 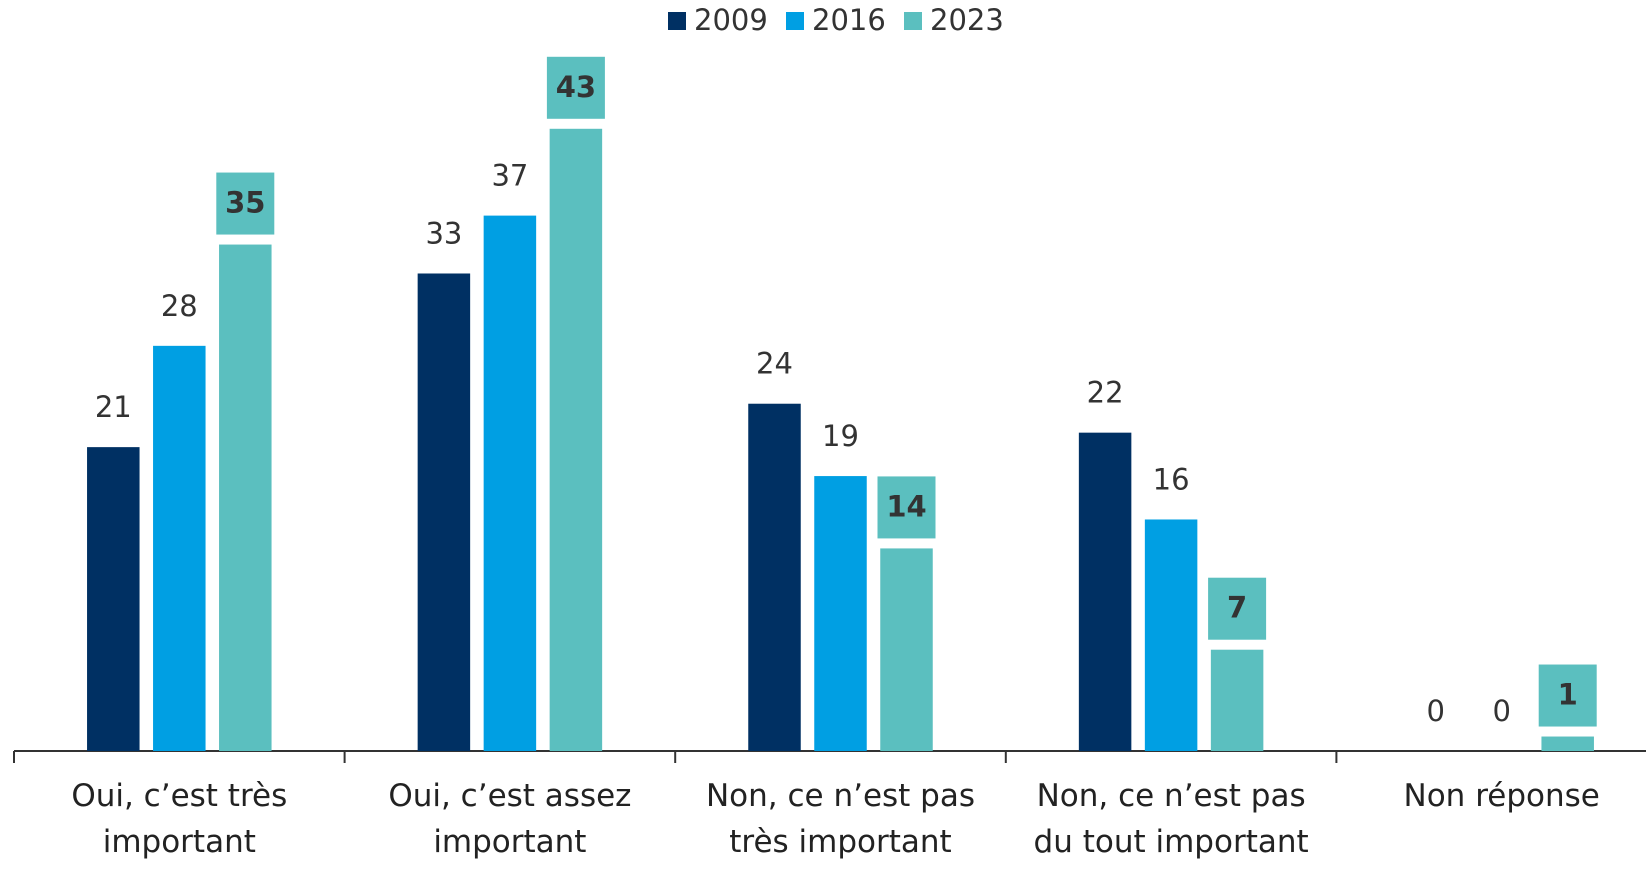 What do you see at coordinates (510, 819) in the screenshot?
I see `x-tick-label: Oui, c’est assez important` at bounding box center [510, 819].